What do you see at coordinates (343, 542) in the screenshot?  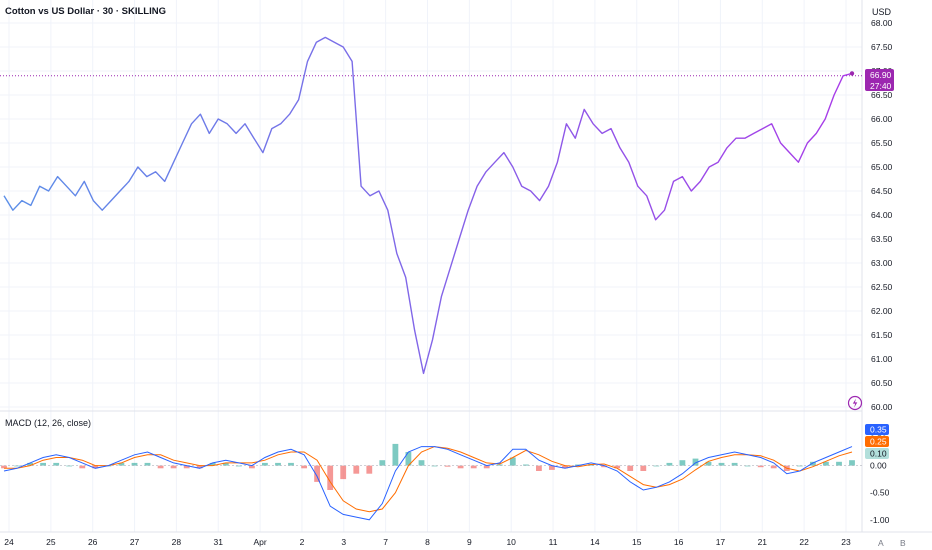 I see `time-tick-label: 3` at bounding box center [343, 542].